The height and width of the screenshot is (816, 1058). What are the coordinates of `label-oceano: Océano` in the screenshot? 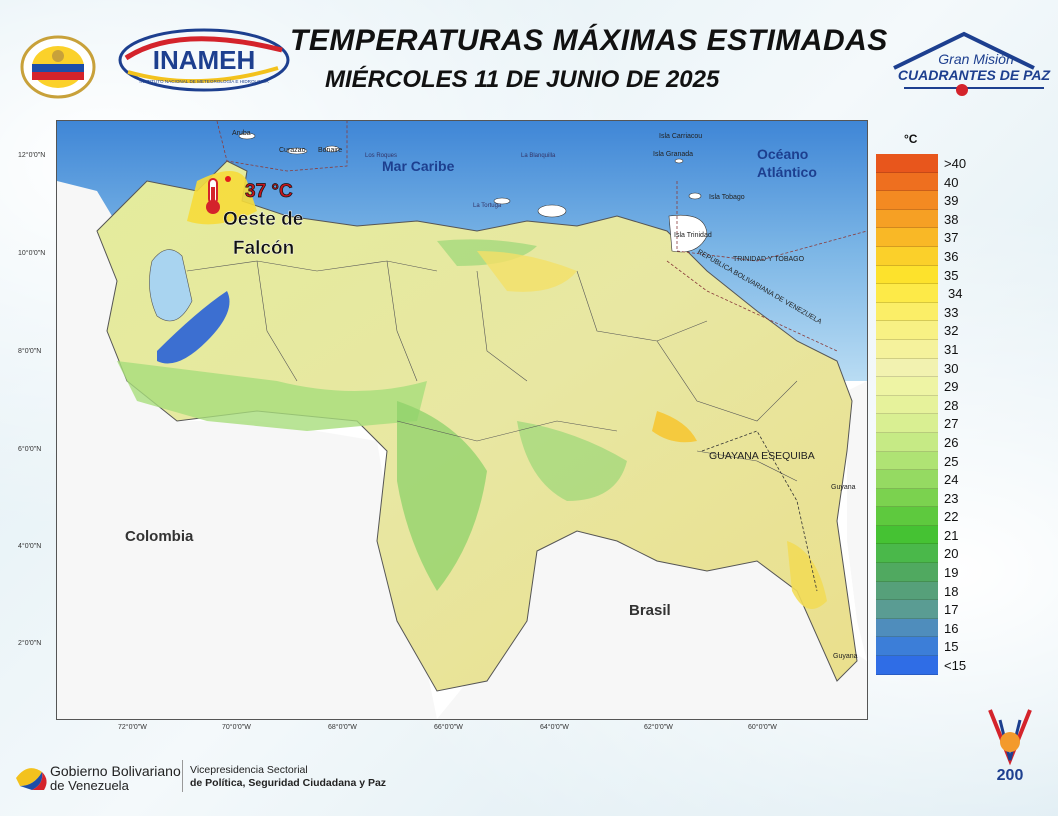 It's located at (782, 154).